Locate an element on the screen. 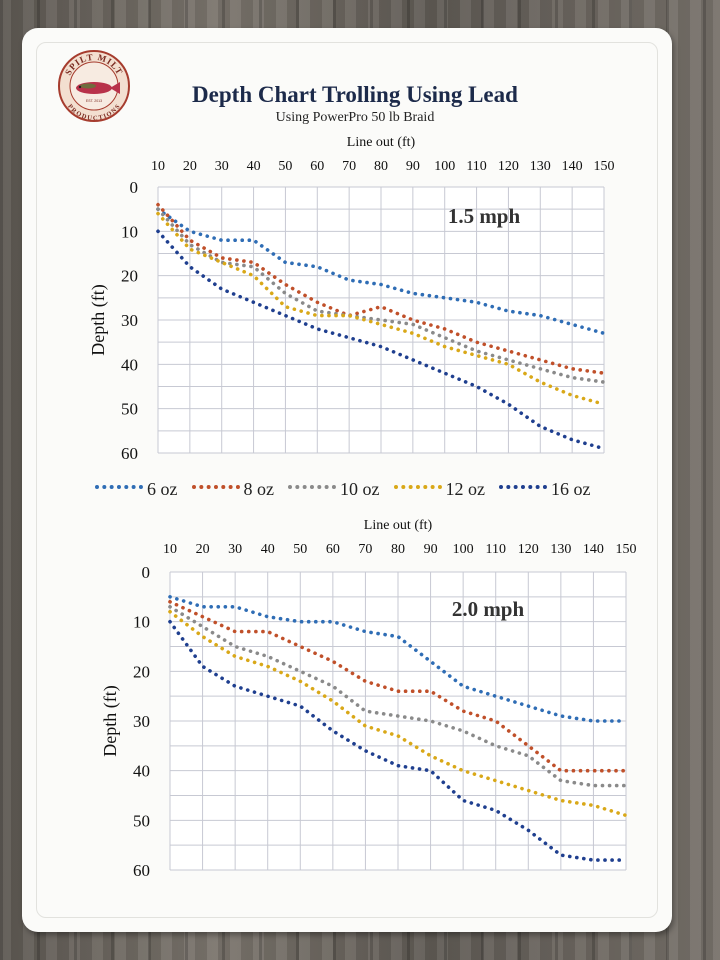 This screenshot has height=960, width=720. legend: 6 oz 8 oz 10 oz 12 oz 16 oz is located at coordinates (360, 489).